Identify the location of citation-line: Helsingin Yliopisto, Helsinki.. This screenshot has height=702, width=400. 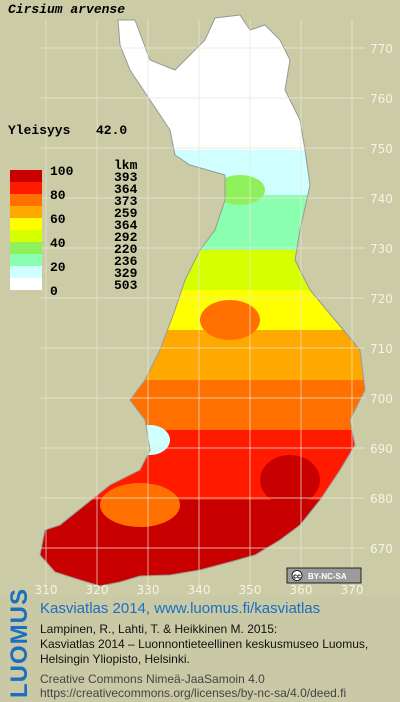
(115, 659).